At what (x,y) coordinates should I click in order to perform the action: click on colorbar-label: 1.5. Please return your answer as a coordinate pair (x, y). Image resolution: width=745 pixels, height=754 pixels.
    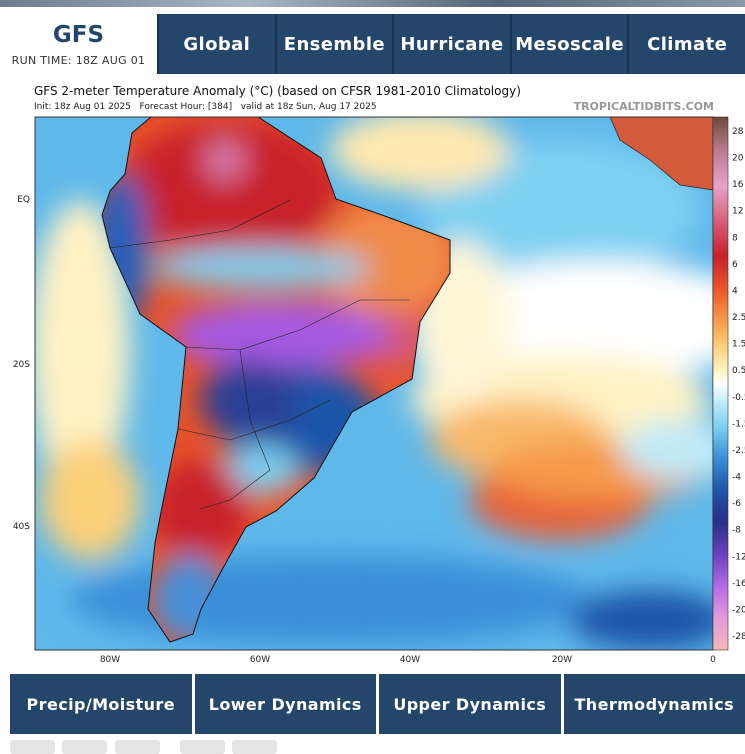
    Looking at the image, I should click on (738, 345).